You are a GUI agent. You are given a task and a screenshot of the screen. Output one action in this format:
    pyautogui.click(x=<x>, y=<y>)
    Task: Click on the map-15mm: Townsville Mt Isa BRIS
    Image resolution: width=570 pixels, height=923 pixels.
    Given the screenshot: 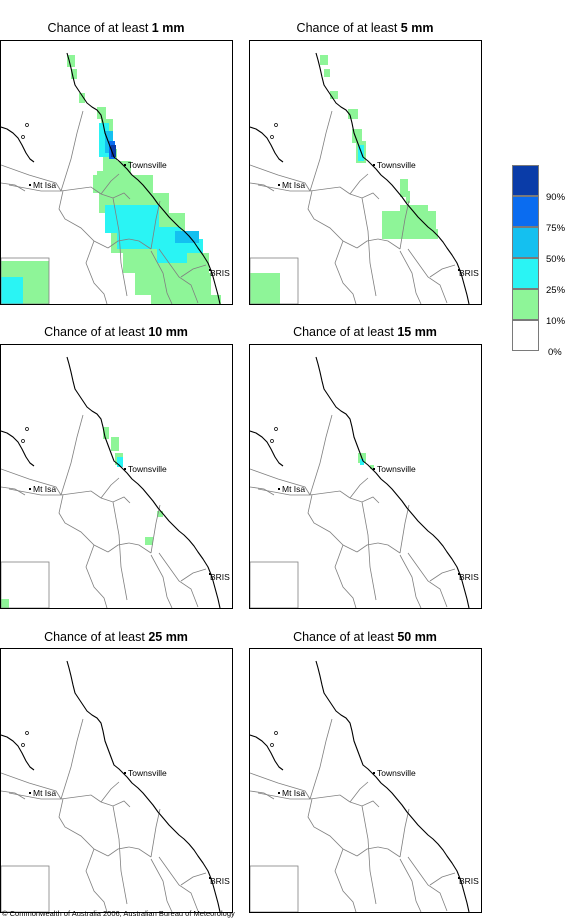 What is the action you would take?
    pyautogui.click(x=365, y=476)
    